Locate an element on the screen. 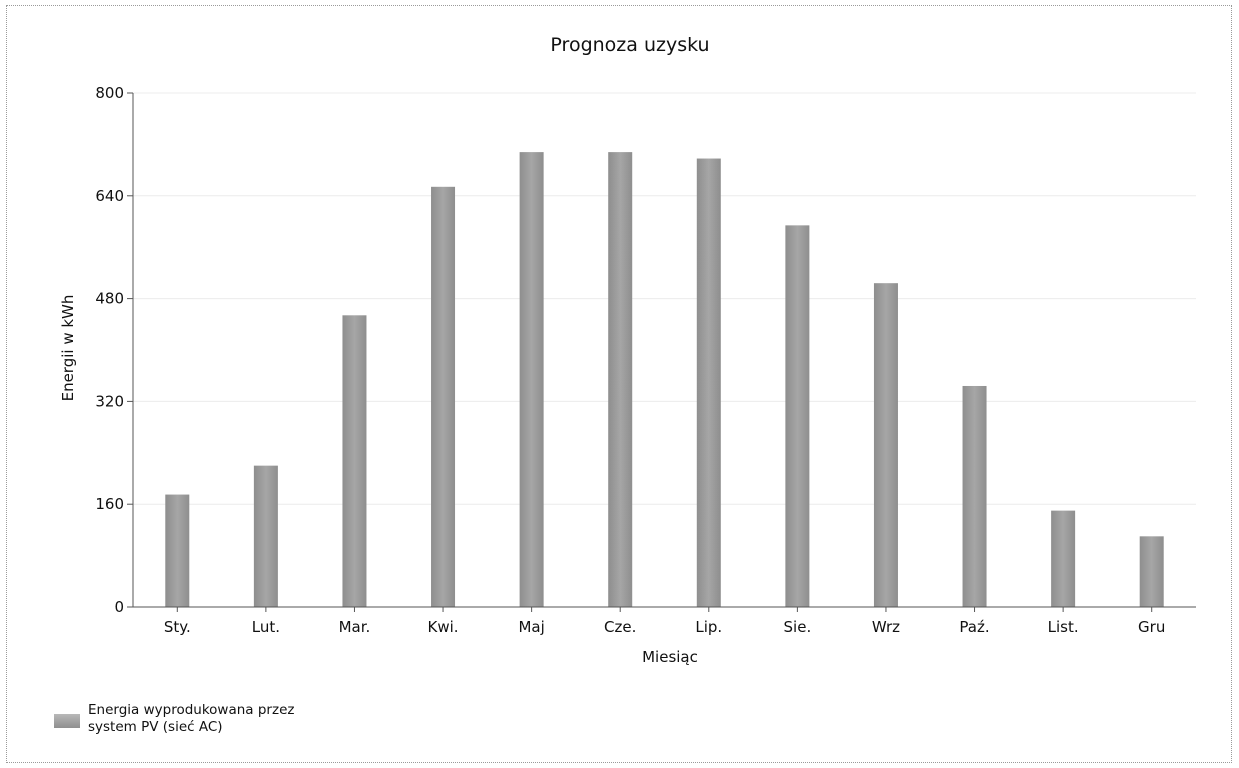  legend-label-line1: Energia wyprodukowana przez is located at coordinates (191, 710).